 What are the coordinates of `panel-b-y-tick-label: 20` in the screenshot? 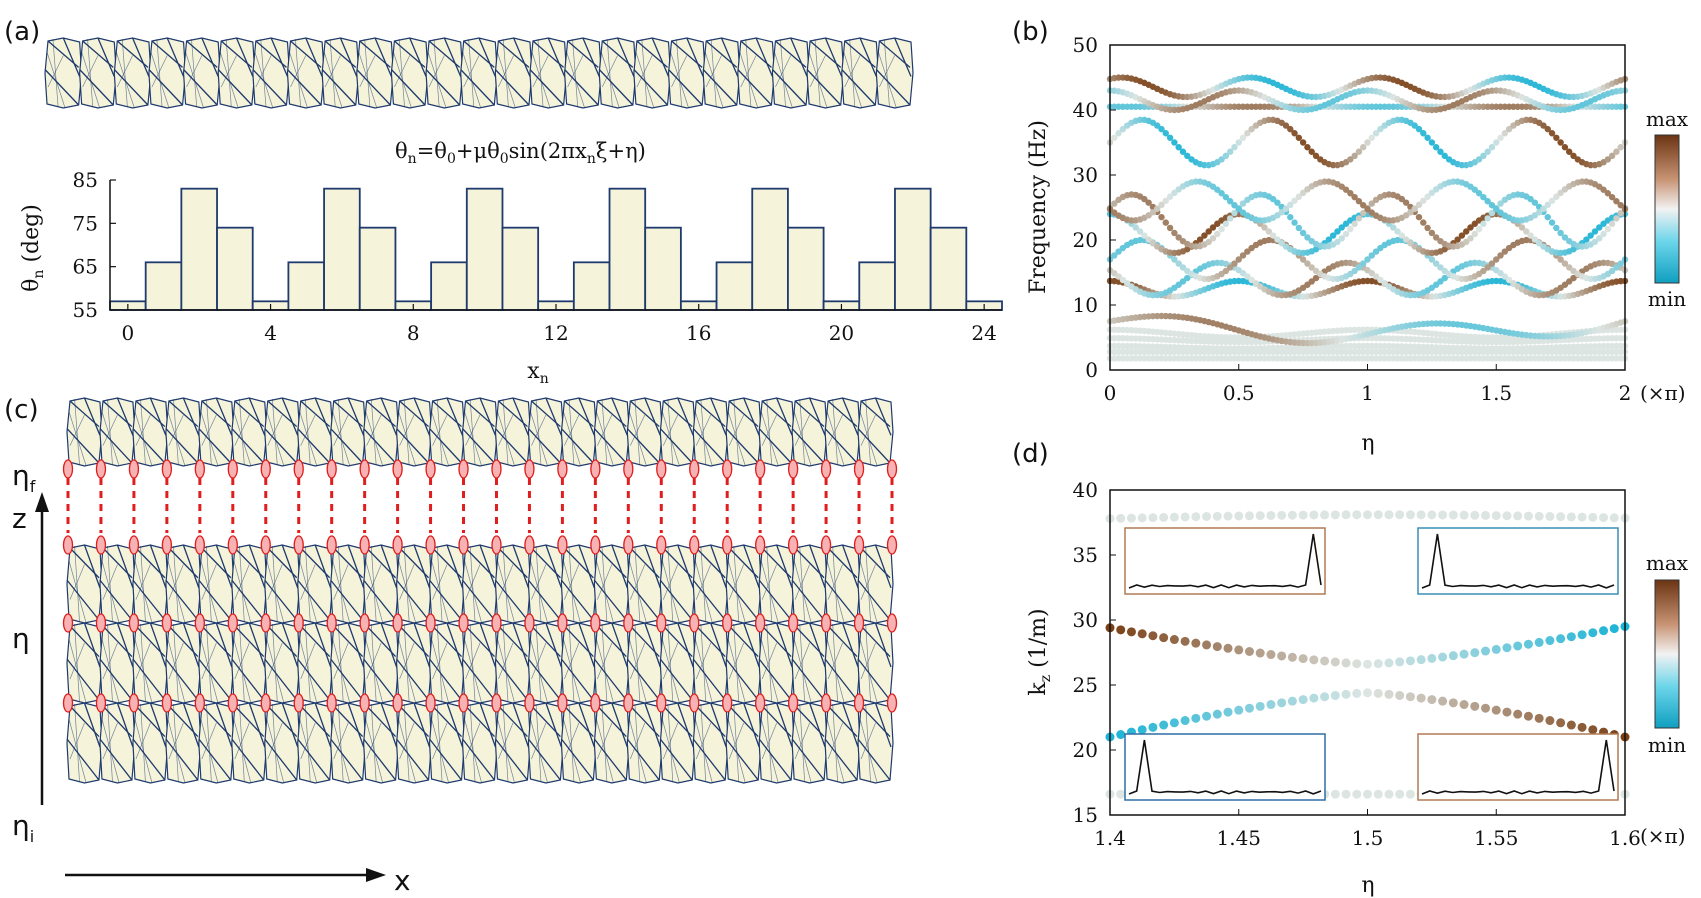 It's located at (1085, 240).